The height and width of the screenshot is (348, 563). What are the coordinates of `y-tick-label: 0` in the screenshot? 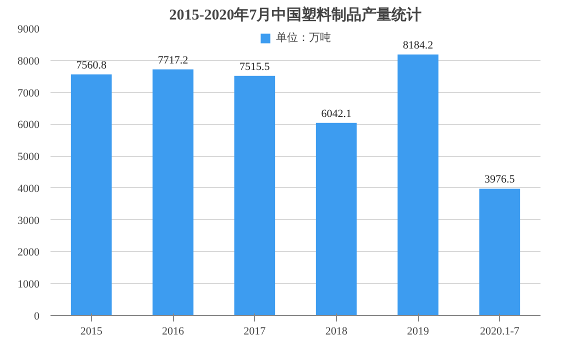 It's located at (37, 316).